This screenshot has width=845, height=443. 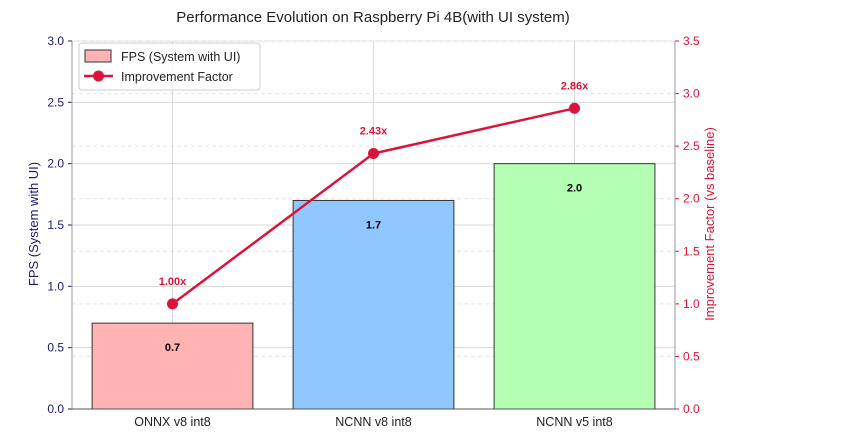 What do you see at coordinates (172, 422) in the screenshot?
I see `x-tick-label: ONNX v8 int8` at bounding box center [172, 422].